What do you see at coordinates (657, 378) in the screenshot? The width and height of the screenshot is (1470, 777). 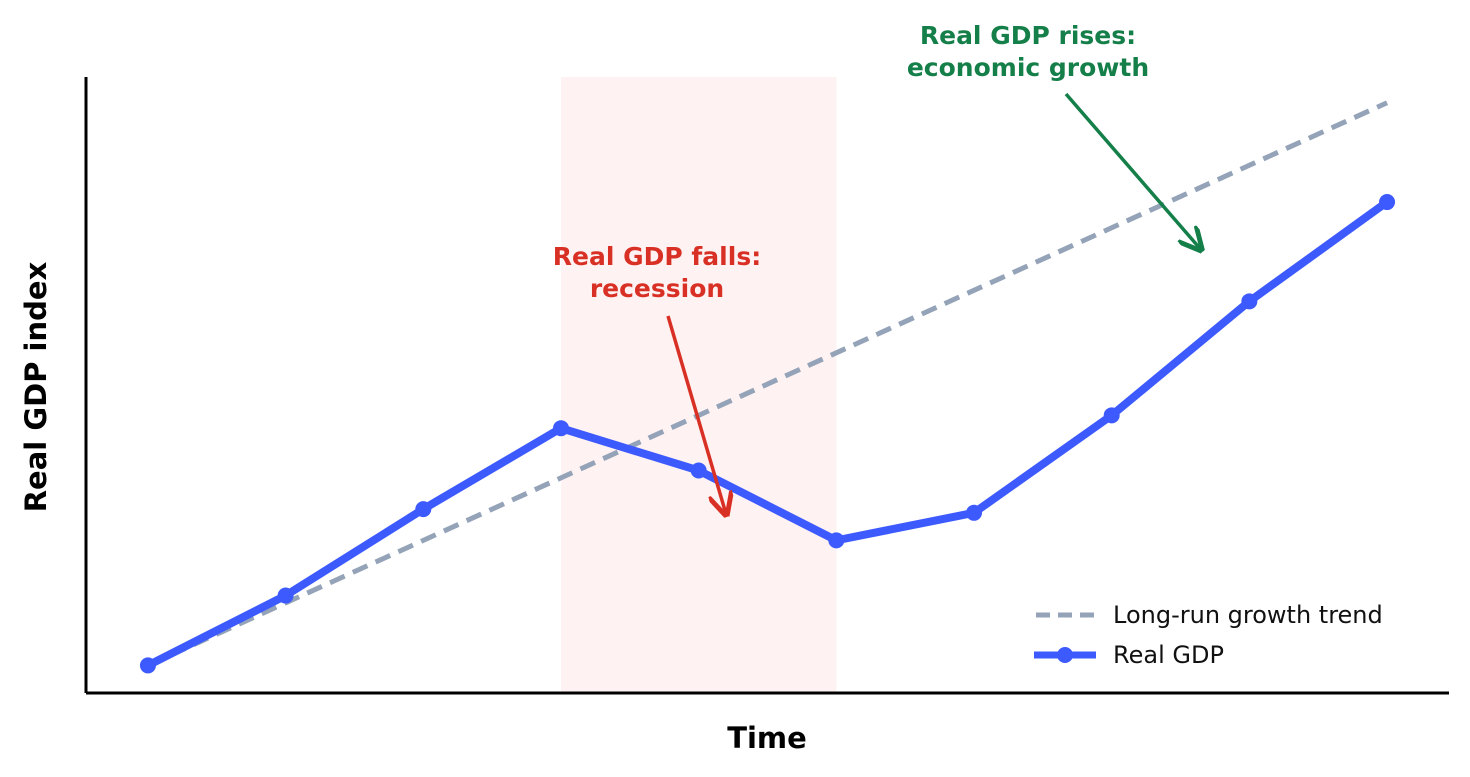 I see `recession-annotation: Real GDP falls: recession` at bounding box center [657, 378].